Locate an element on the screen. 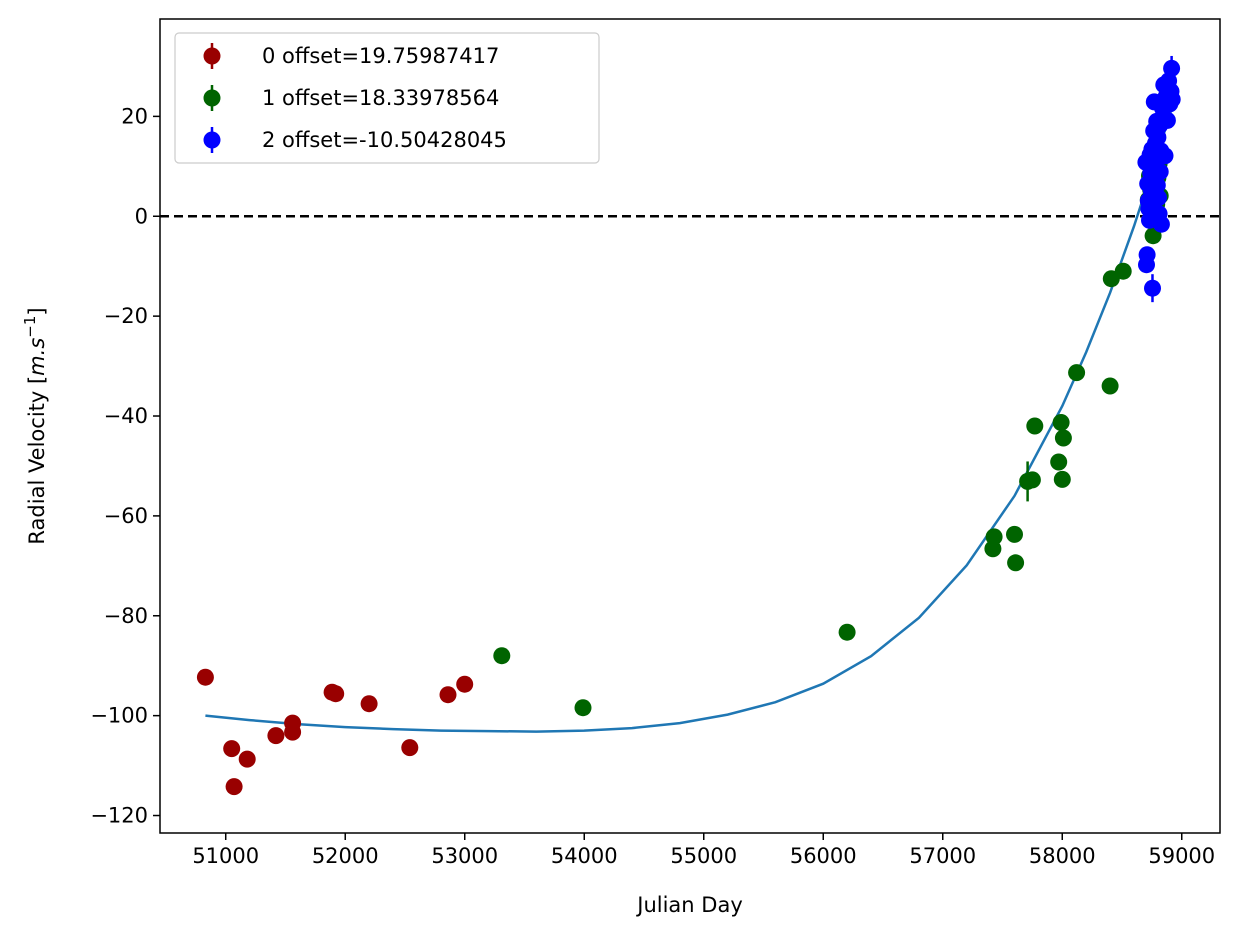  legend-label: 0 offset=19.75987417 is located at coordinates (380, 56).